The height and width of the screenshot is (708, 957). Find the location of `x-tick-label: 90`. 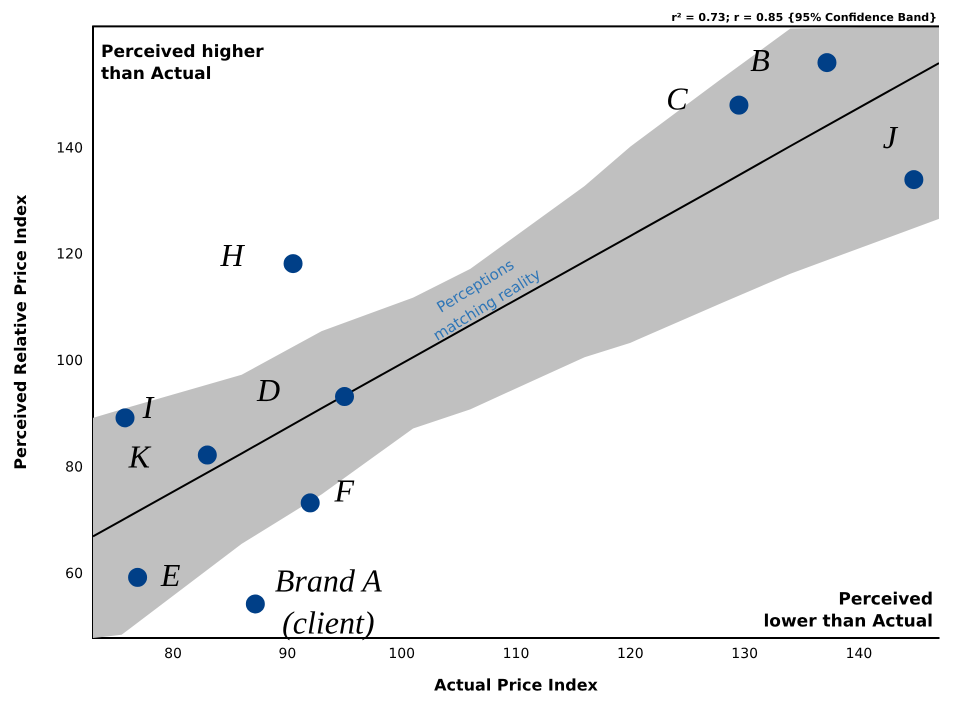

x-tick-label: 90 is located at coordinates (287, 654).